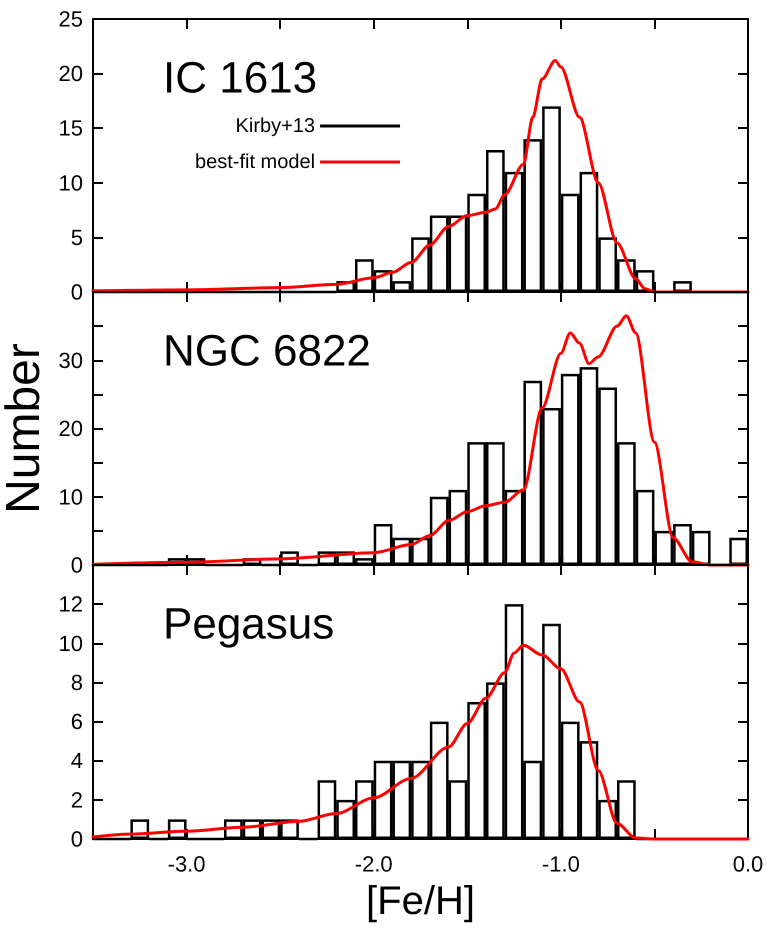 The height and width of the screenshot is (937, 773). I want to click on y-tick-label: 12, so click(70, 604).